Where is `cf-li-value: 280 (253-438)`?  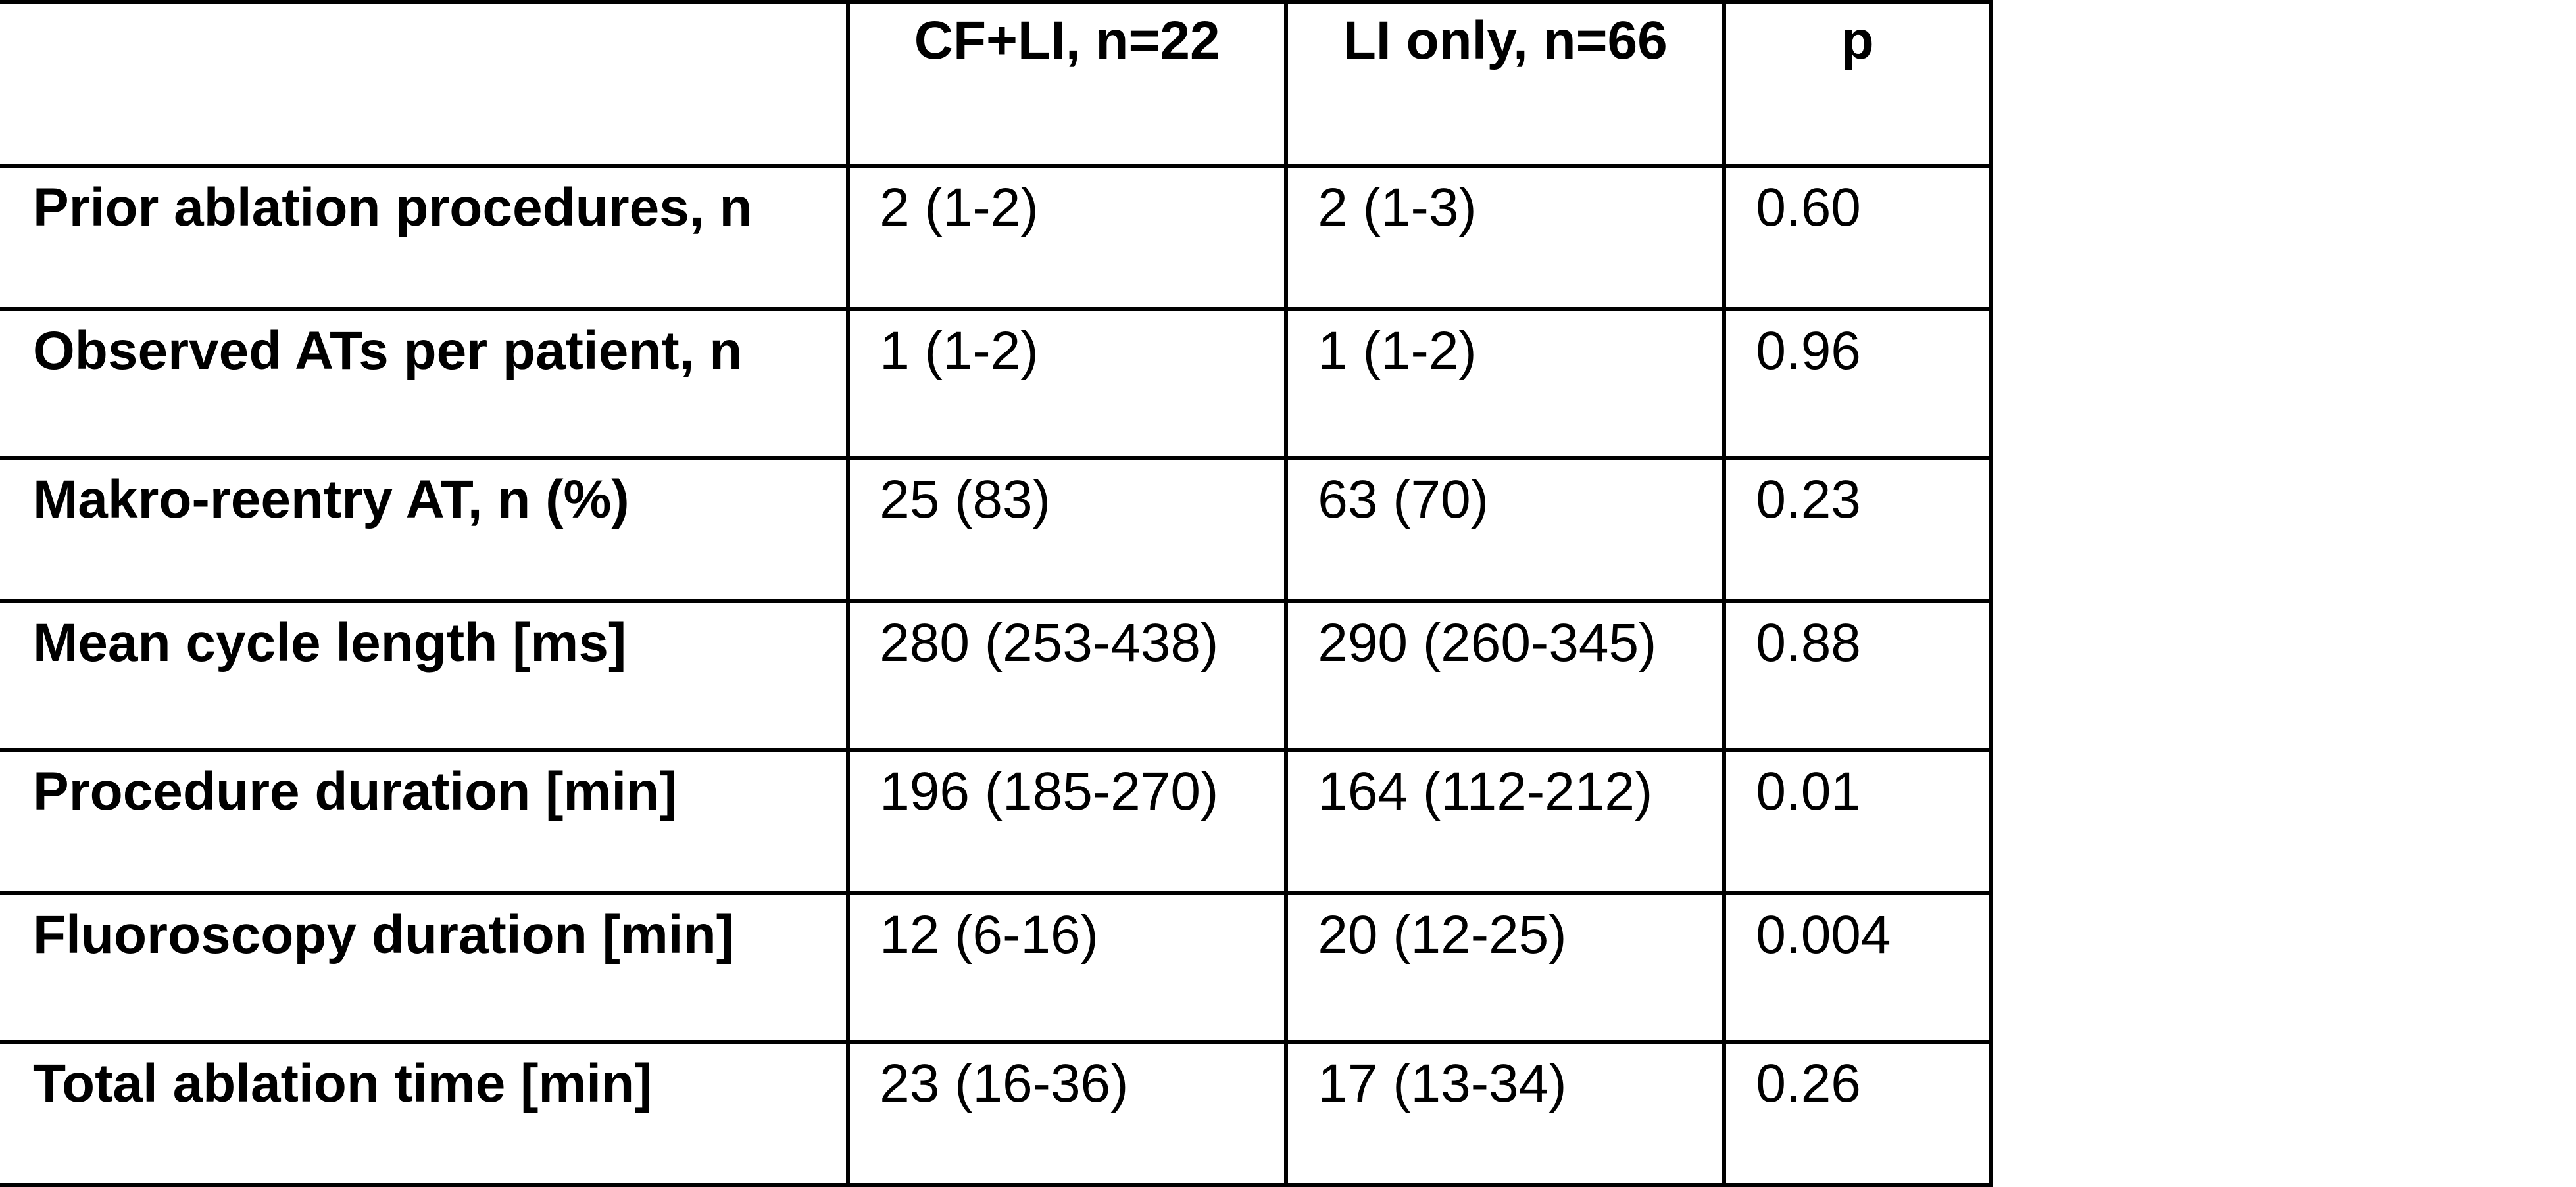
cf-li-value: 280 (253-438) is located at coordinates (1067, 675).